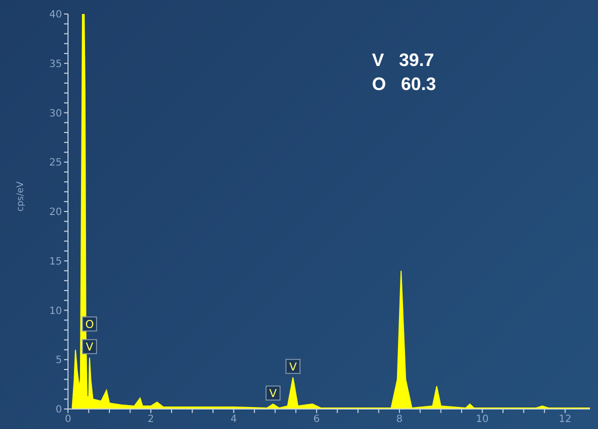 Image resolution: width=598 pixels, height=429 pixels. I want to click on y-tick-label: 20, so click(55, 212).